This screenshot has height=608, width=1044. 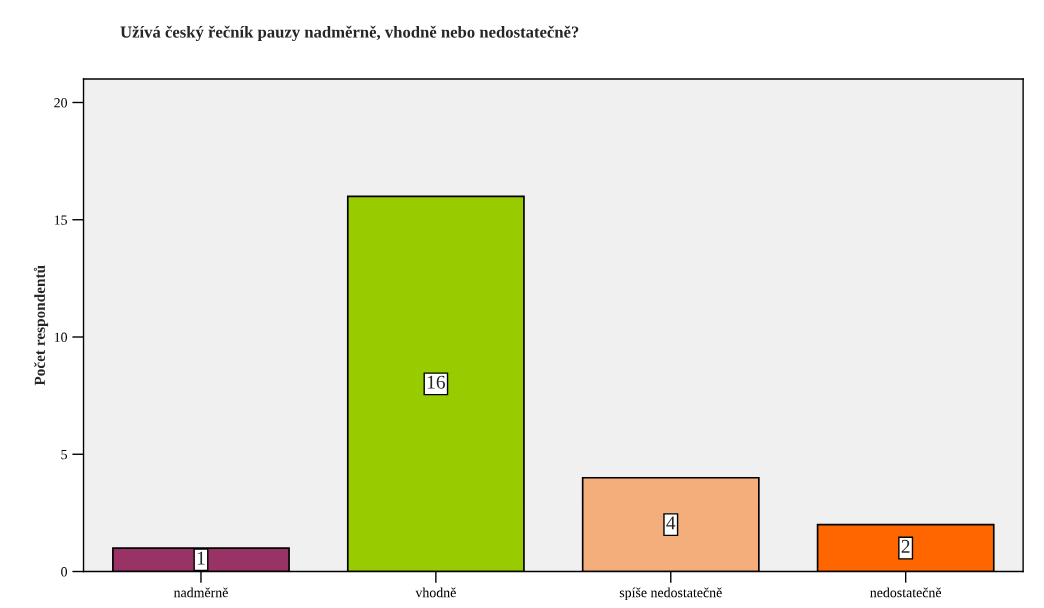 What do you see at coordinates (61, 337) in the screenshot?
I see `y-tick-label: 10` at bounding box center [61, 337].